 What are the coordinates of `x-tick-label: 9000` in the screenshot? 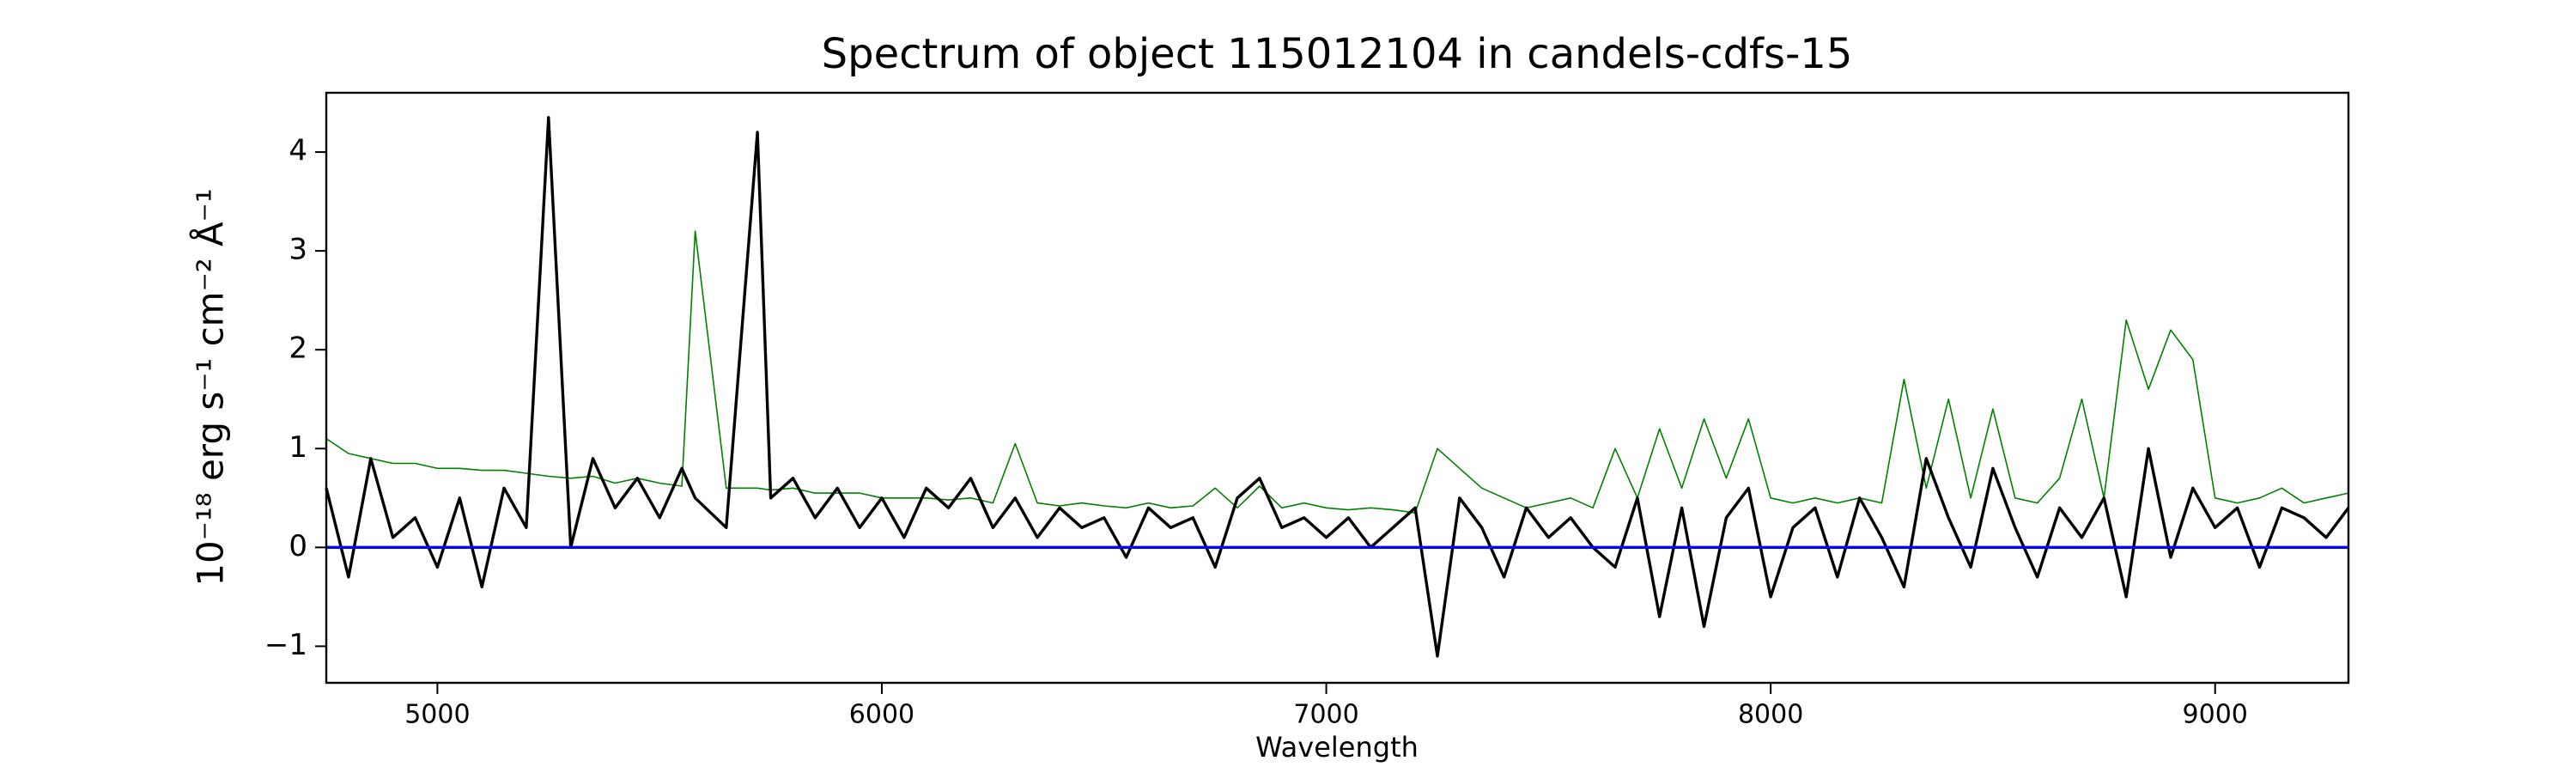 It's located at (2215, 715).